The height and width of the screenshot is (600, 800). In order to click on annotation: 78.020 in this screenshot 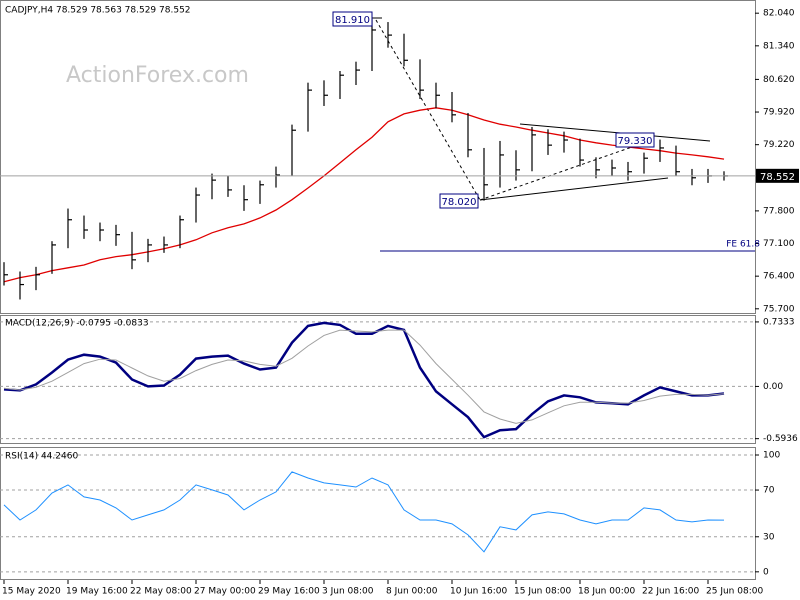, I will do `click(459, 202)`.